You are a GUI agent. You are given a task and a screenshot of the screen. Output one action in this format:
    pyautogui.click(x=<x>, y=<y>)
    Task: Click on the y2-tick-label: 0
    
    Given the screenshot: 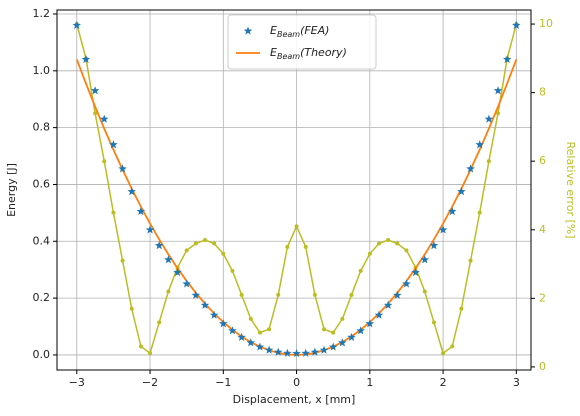 What is the action you would take?
    pyautogui.click(x=542, y=366)
    